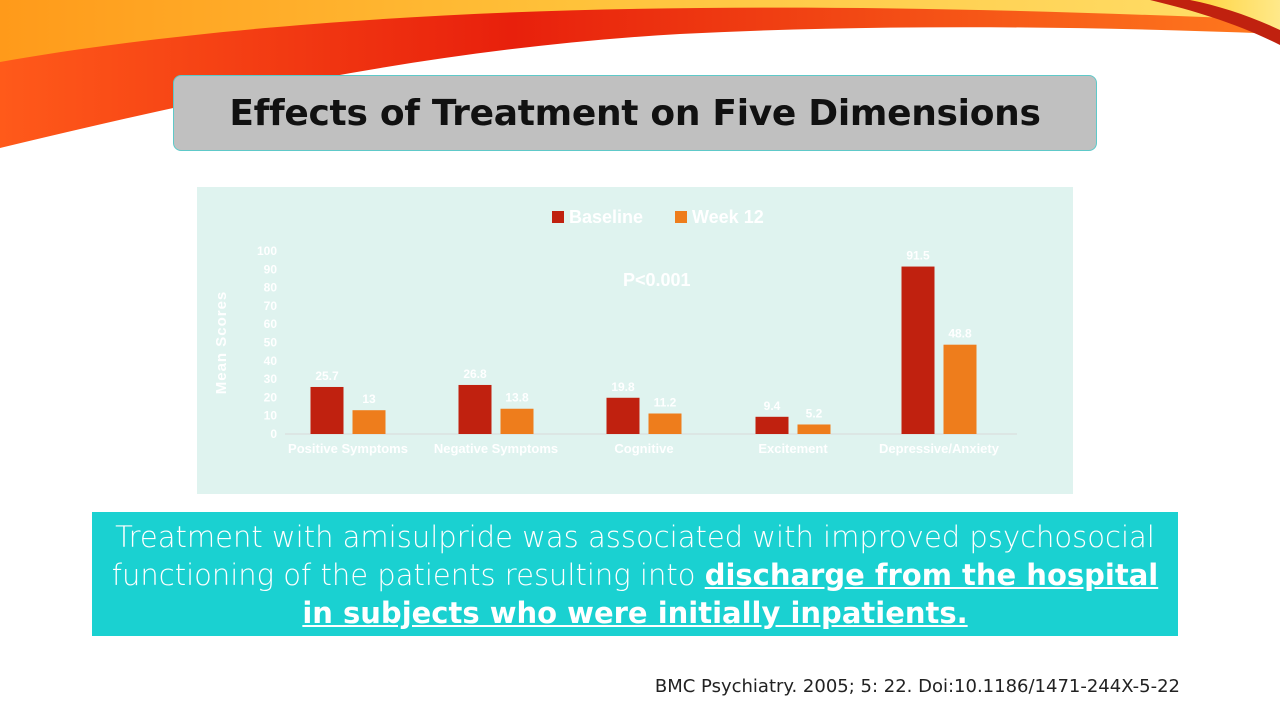 The image size is (1280, 720). I want to click on slide-title: Effects of Treatment on Five Dimensions, so click(635, 113).